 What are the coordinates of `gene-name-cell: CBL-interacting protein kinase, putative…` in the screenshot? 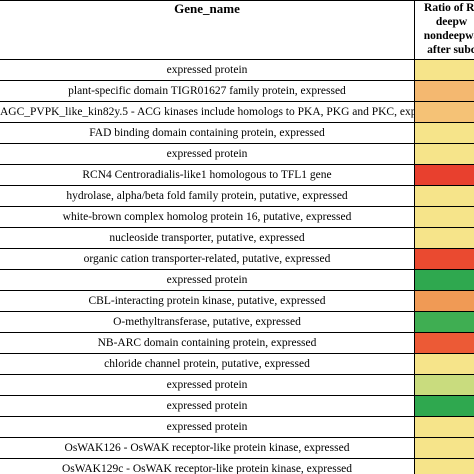 It's located at (207, 301).